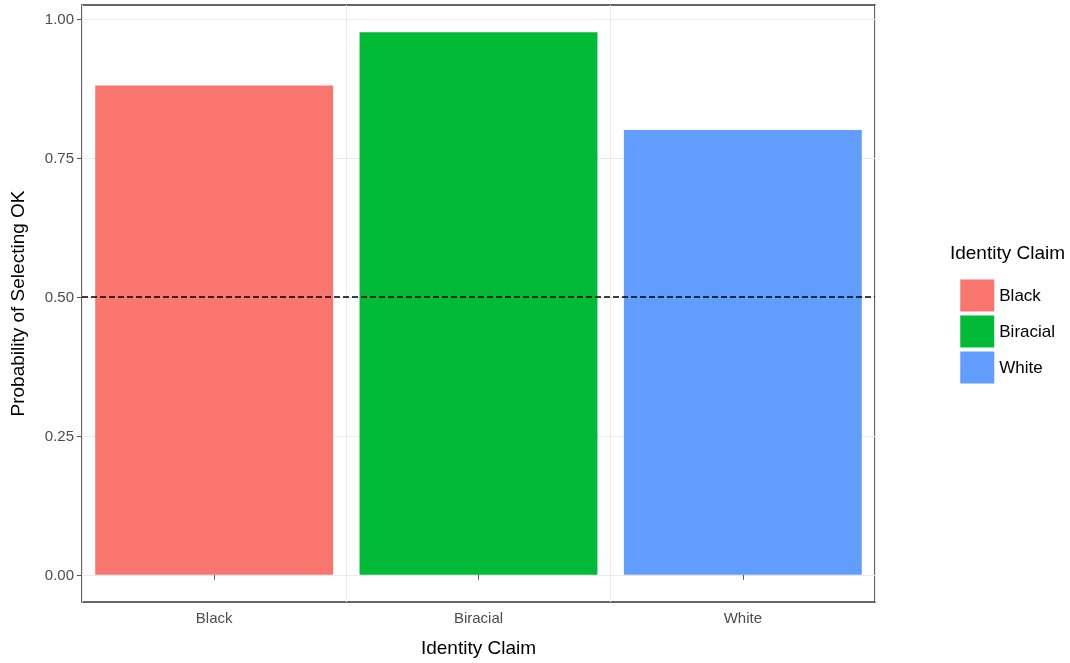  What do you see at coordinates (59, 158) in the screenshot?
I see `y-tick-label: 0.75` at bounding box center [59, 158].